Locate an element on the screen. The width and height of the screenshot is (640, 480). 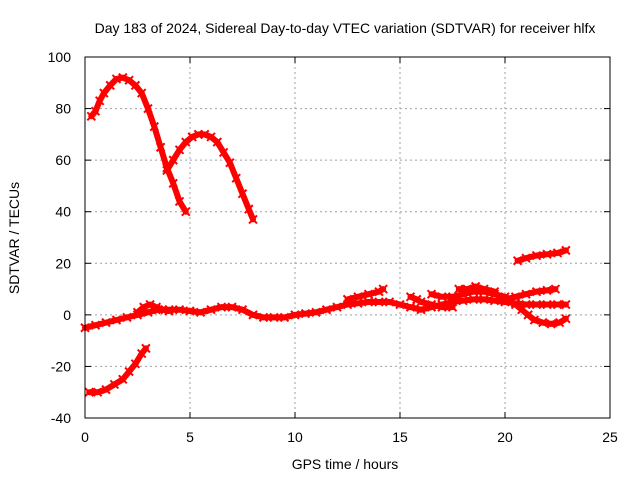
y-tick-label: 80 is located at coordinates (63, 109).